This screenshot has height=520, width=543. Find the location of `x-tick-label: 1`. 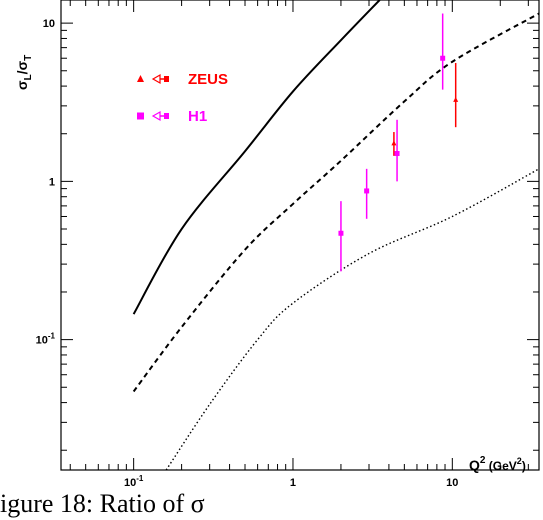

x-tick-label: 1 is located at coordinates (293, 482).